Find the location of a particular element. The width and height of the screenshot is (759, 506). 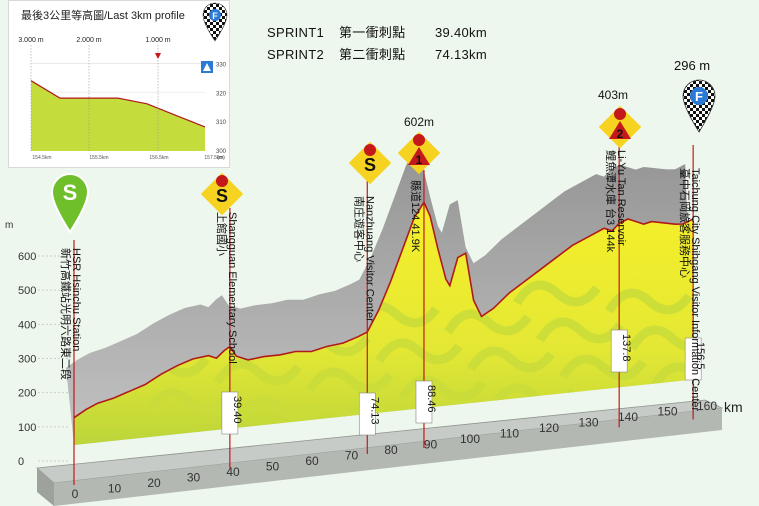

inset-distance-label: 2.000 m is located at coordinates (88, 40).